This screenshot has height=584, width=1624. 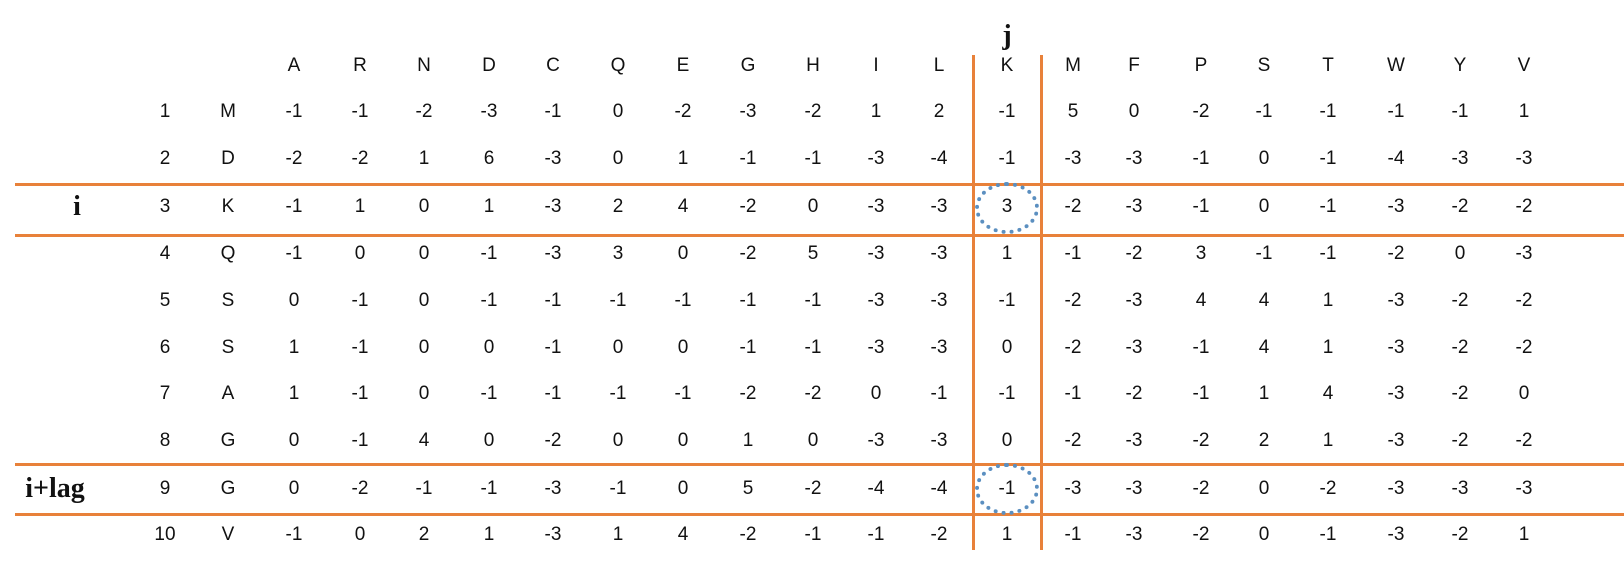 What do you see at coordinates (1073, 65) in the screenshot?
I see `column-header: M` at bounding box center [1073, 65].